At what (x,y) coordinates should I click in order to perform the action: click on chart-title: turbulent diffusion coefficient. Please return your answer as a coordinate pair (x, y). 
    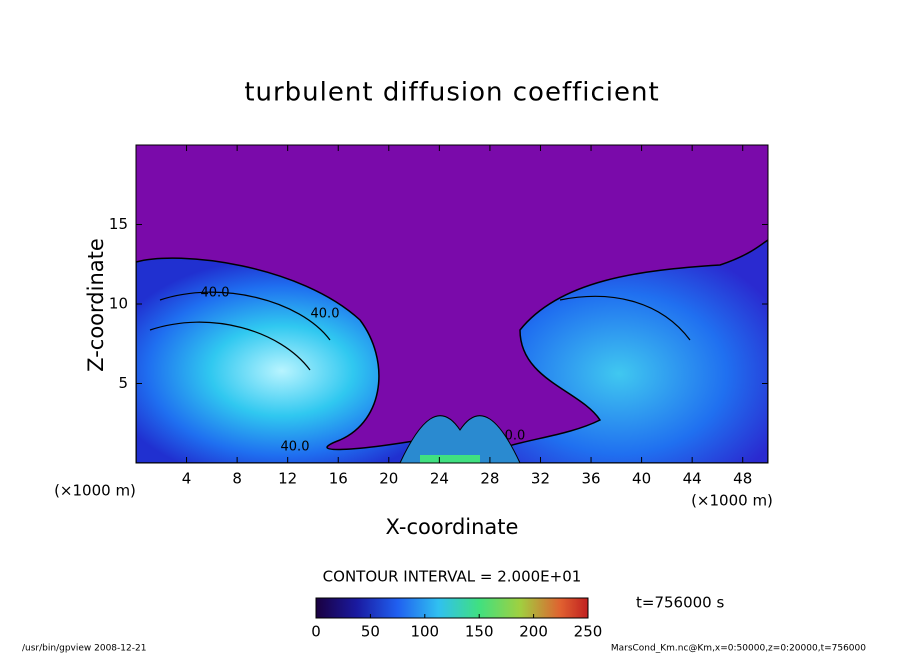
    Looking at the image, I should click on (451, 93).